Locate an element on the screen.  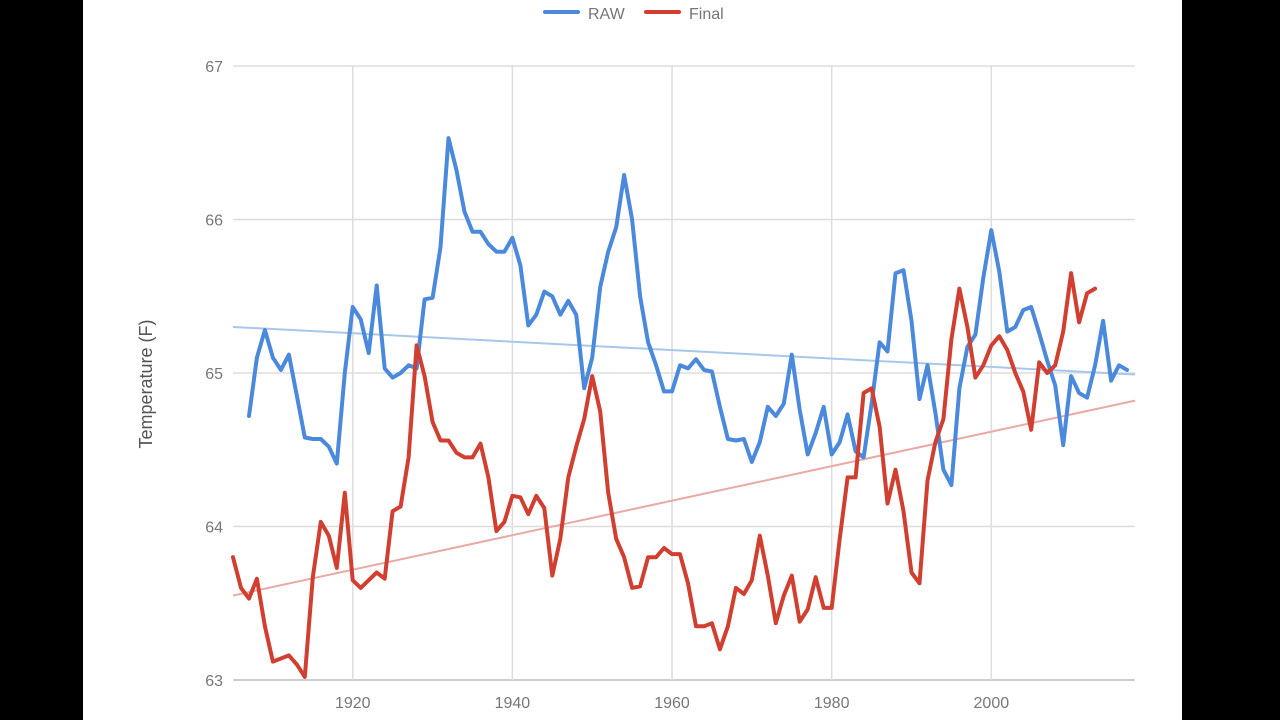
legend-label-final: Final is located at coordinates (706, 14).